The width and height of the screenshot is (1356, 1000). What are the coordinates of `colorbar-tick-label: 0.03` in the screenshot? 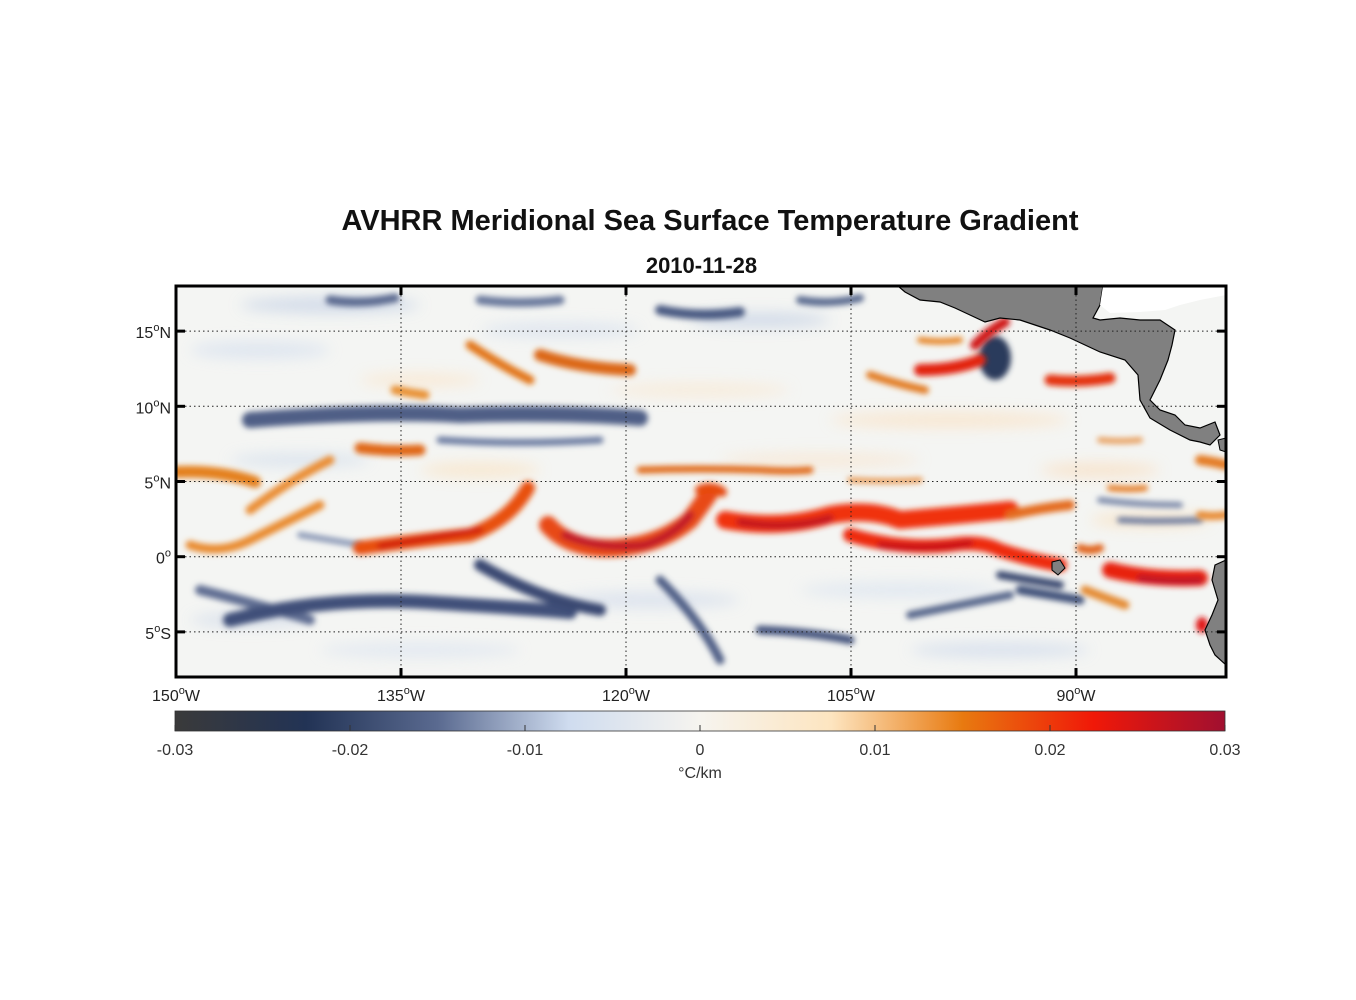 It's located at (1224, 750).